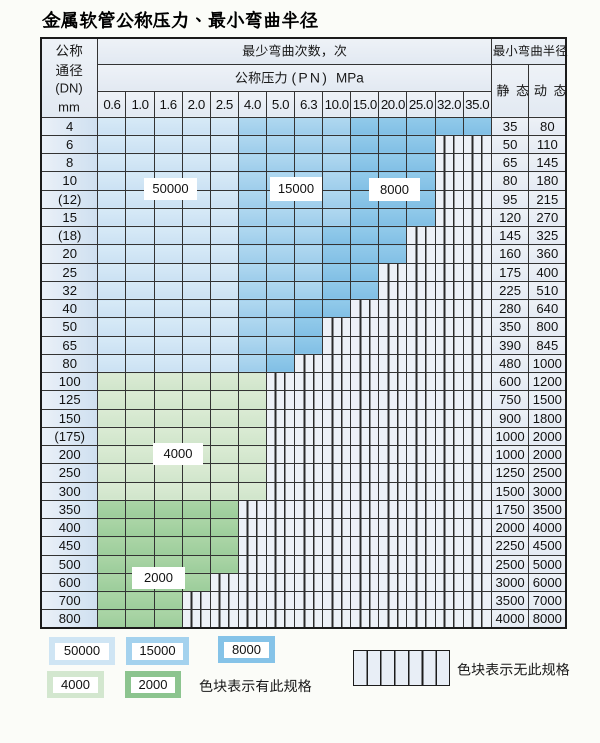 This screenshot has height=743, width=600. Describe the element at coordinates (68, 88) in the screenshot. I see `svg-text: (DN)` at that location.